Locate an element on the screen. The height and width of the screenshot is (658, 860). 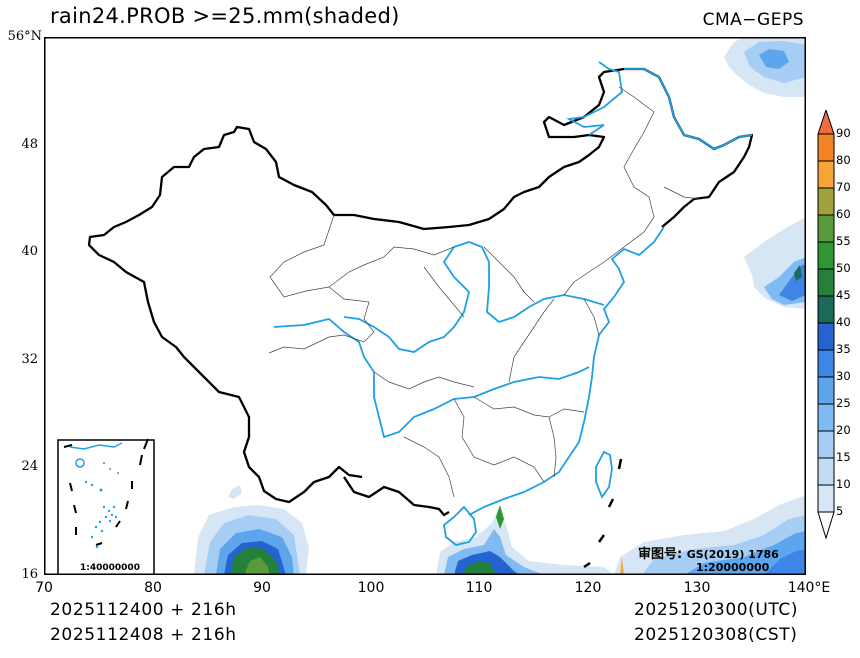
valid-time-cst: 2025120308(CST) is located at coordinates (716, 635).